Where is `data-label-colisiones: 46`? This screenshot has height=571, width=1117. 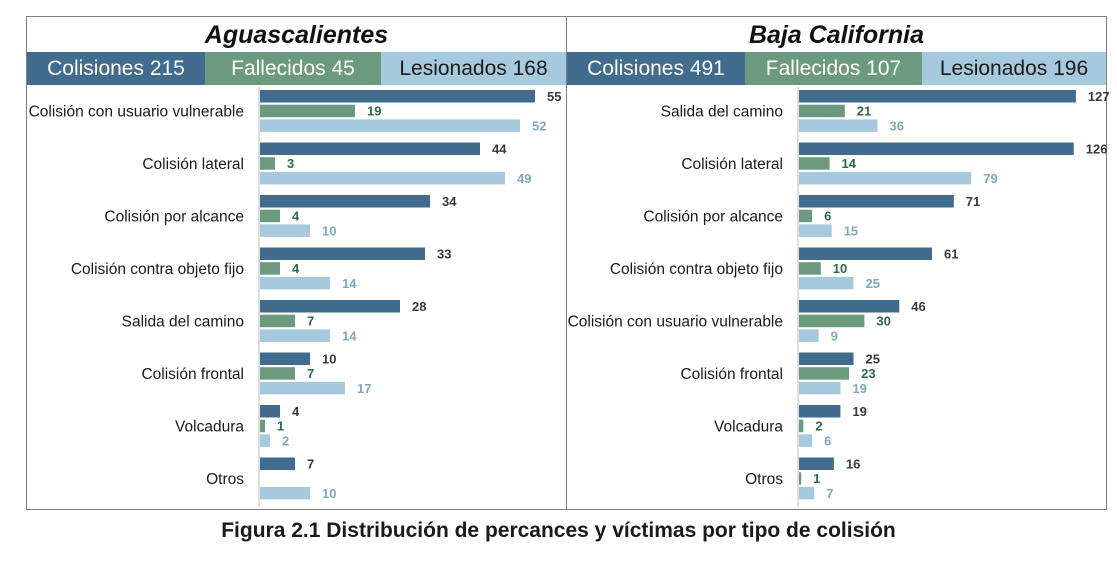
data-label-colisiones: 46 is located at coordinates (918, 306).